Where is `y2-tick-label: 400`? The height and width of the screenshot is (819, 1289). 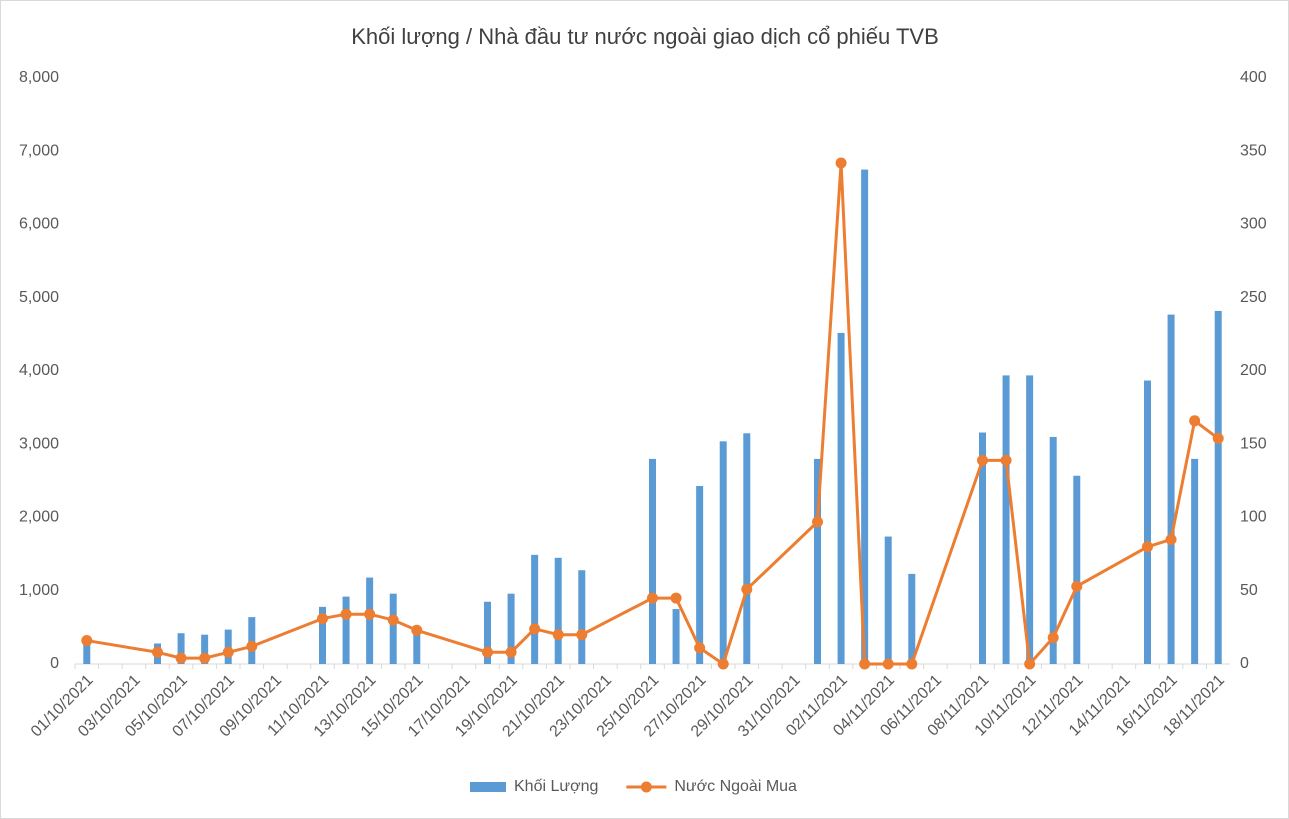
y2-tick-label: 400 is located at coordinates (1253, 77).